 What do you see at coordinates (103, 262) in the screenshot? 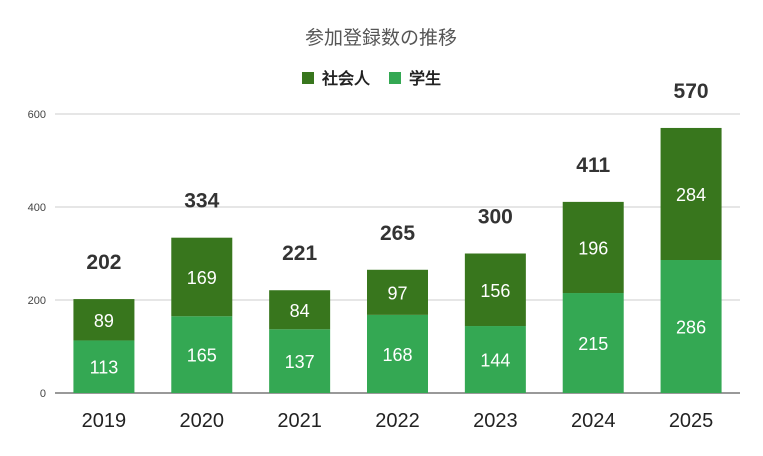
I see `total-value-label: 202` at bounding box center [103, 262].